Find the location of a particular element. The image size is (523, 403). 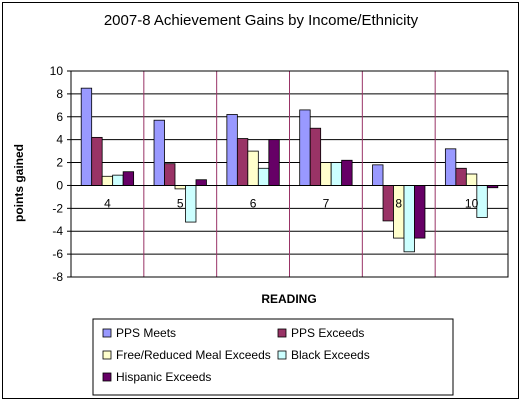

y-tick-label: 4 is located at coordinates (59, 140).